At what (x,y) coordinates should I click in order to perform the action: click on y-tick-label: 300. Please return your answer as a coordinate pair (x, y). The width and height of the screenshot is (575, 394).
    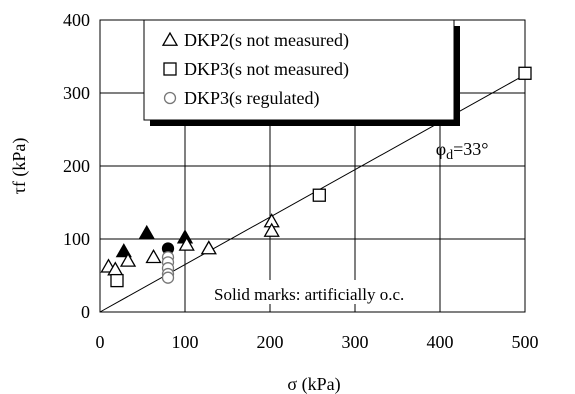
    Looking at the image, I should click on (76, 93).